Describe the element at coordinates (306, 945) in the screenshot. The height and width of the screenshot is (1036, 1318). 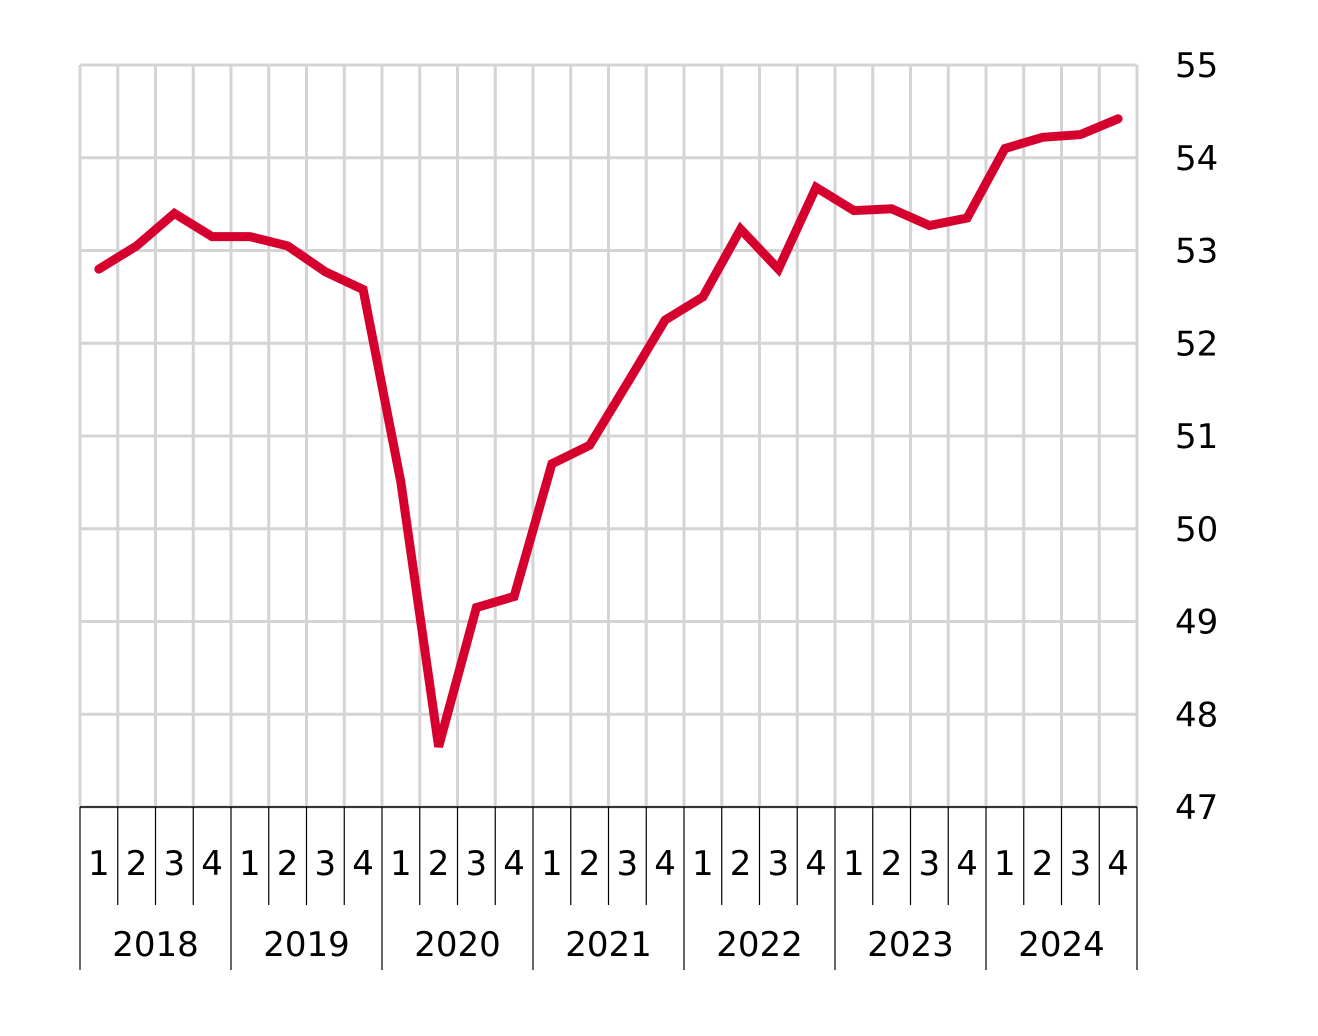
I see `year-label: 2019` at that location.